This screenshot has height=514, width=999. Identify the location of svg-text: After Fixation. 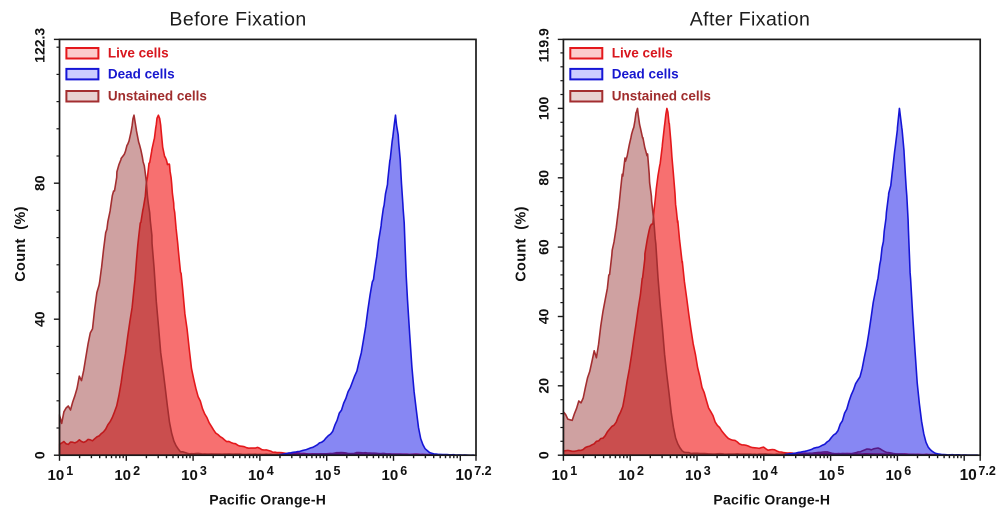
(750, 20).